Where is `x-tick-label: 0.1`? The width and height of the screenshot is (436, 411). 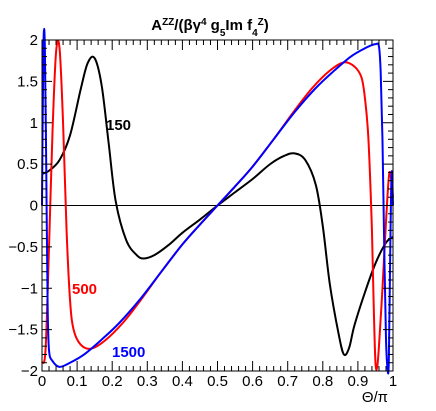
x-tick-label: 0.1 is located at coordinates (77, 381).